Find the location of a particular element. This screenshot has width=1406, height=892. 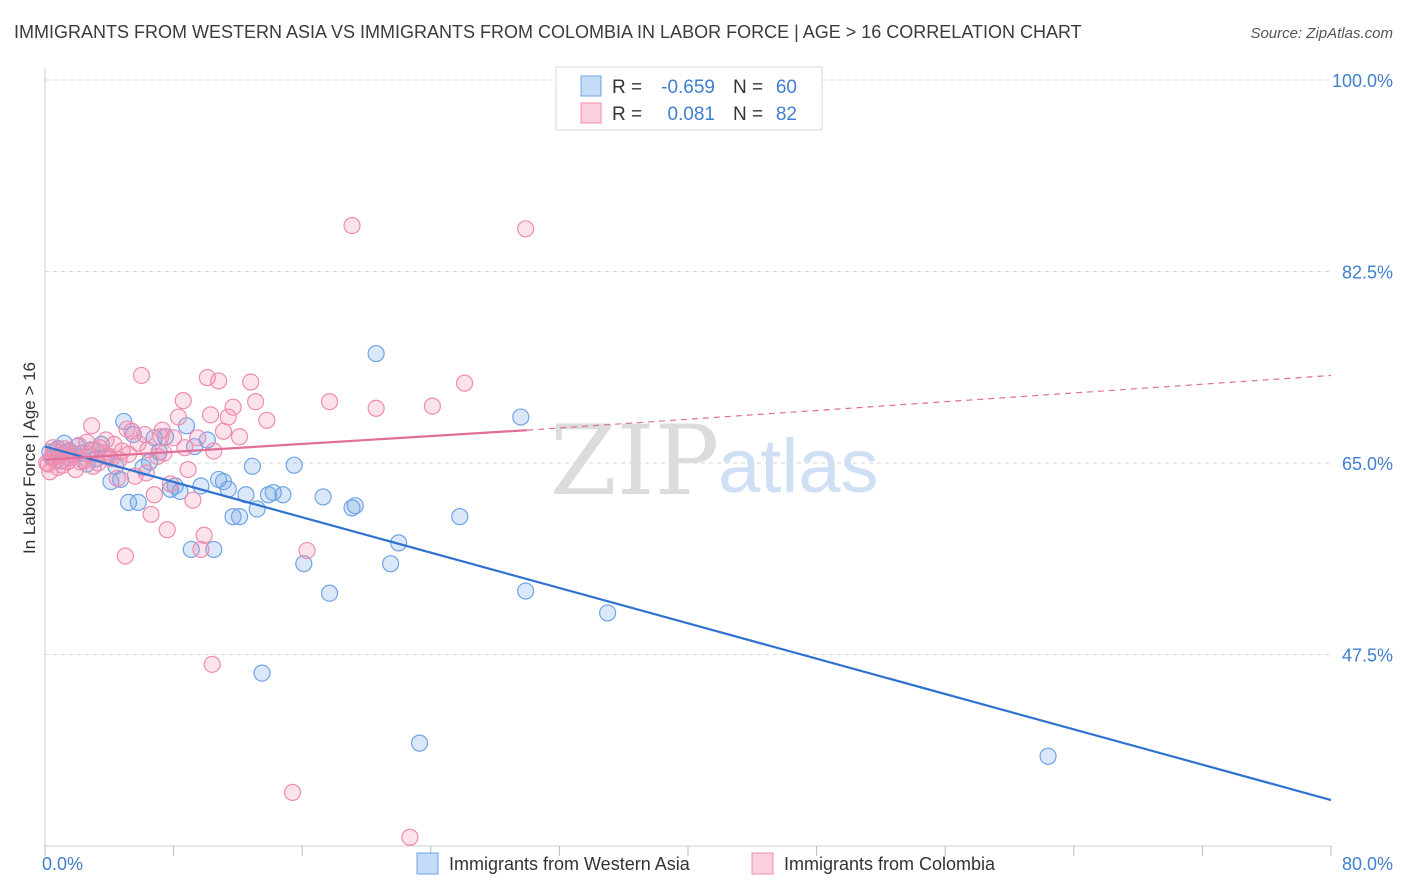

bottom-legend-swatch-pink is located at coordinates (762, 863).